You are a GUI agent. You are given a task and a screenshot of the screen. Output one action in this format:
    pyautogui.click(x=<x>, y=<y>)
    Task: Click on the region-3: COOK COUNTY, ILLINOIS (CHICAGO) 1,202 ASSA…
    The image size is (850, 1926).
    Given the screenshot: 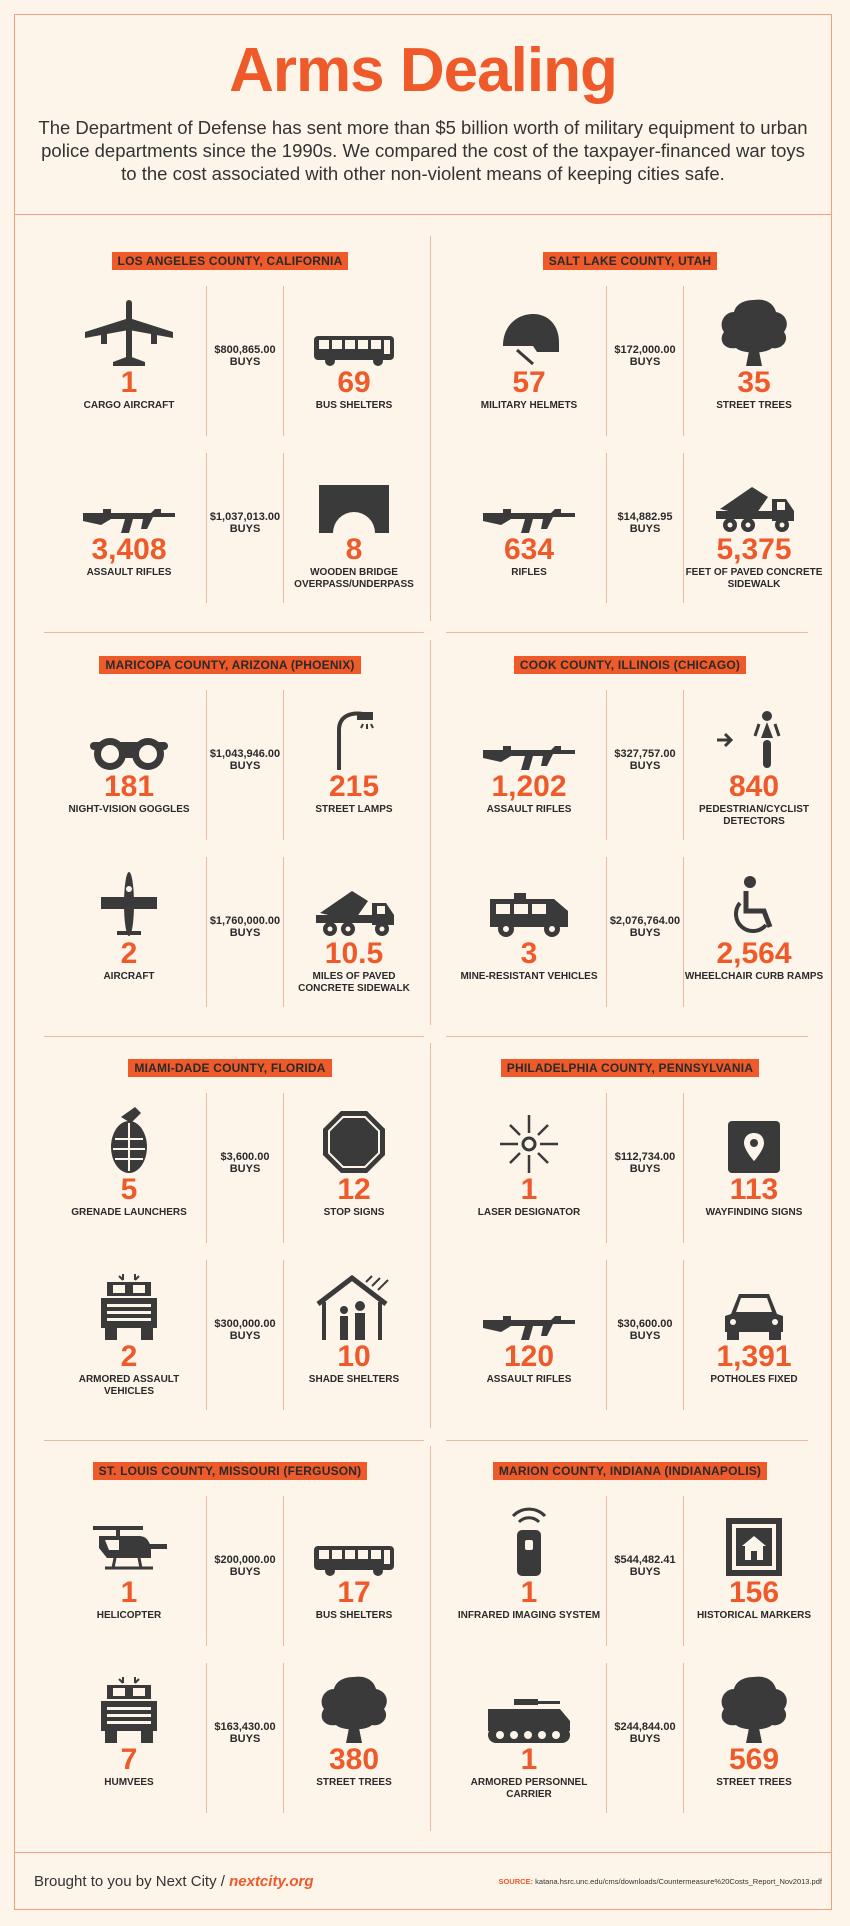 What is the action you would take?
    pyautogui.click(x=630, y=830)
    